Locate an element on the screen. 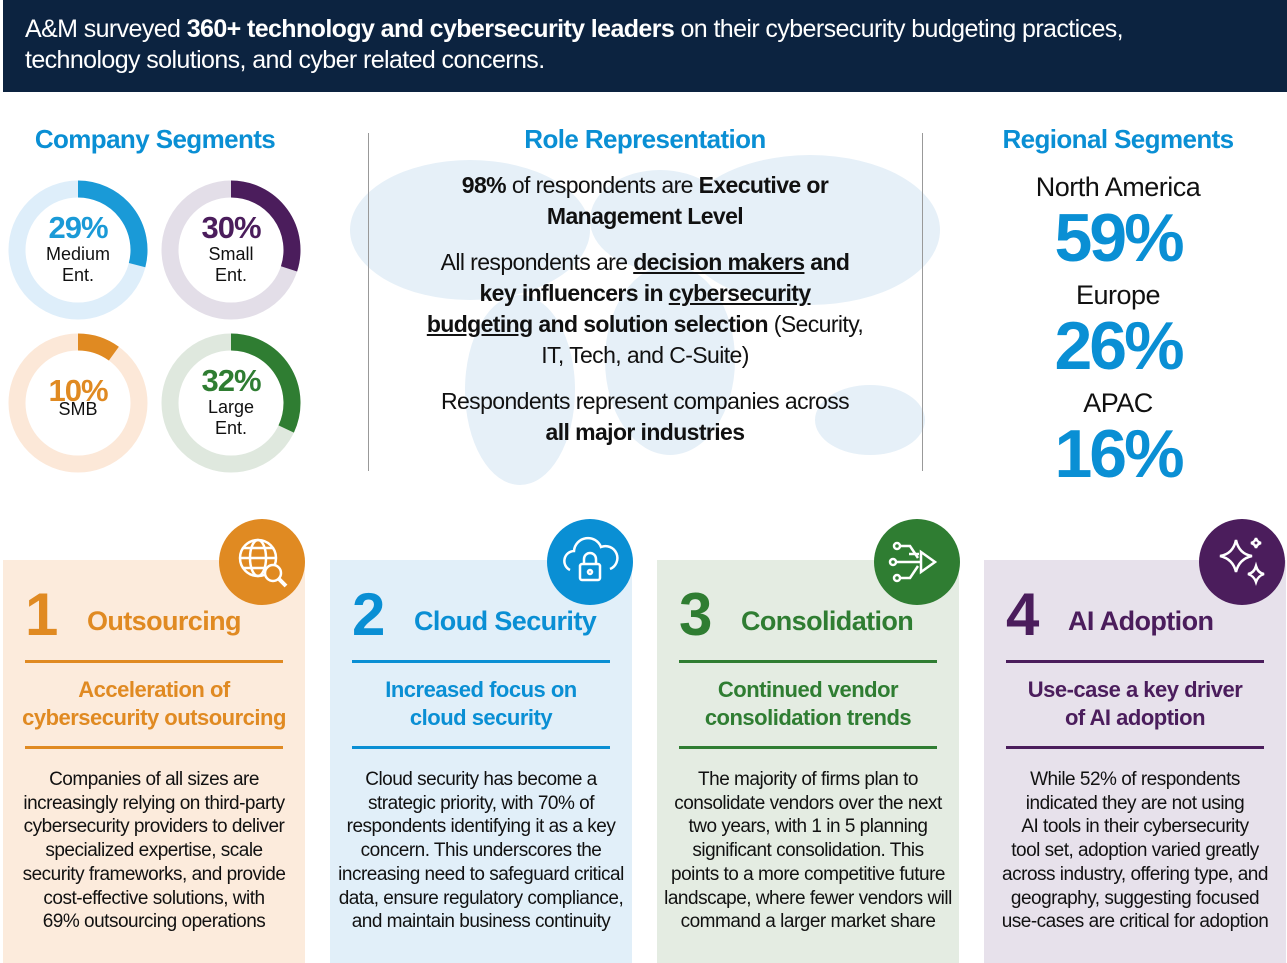  card-body-line: landscape, where fewer vendors will is located at coordinates (808, 898).